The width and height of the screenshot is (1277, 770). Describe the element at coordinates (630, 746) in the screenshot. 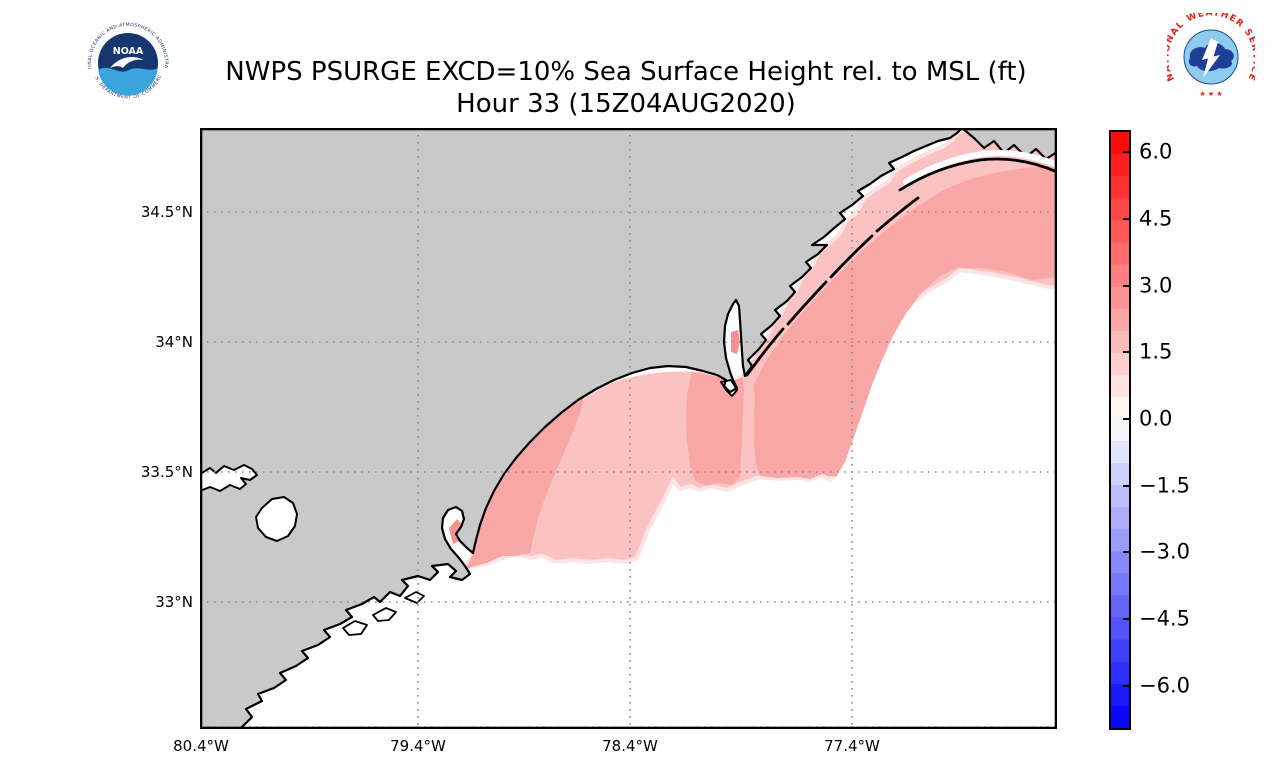

I see `lon-tick-label: 78.4°W` at that location.